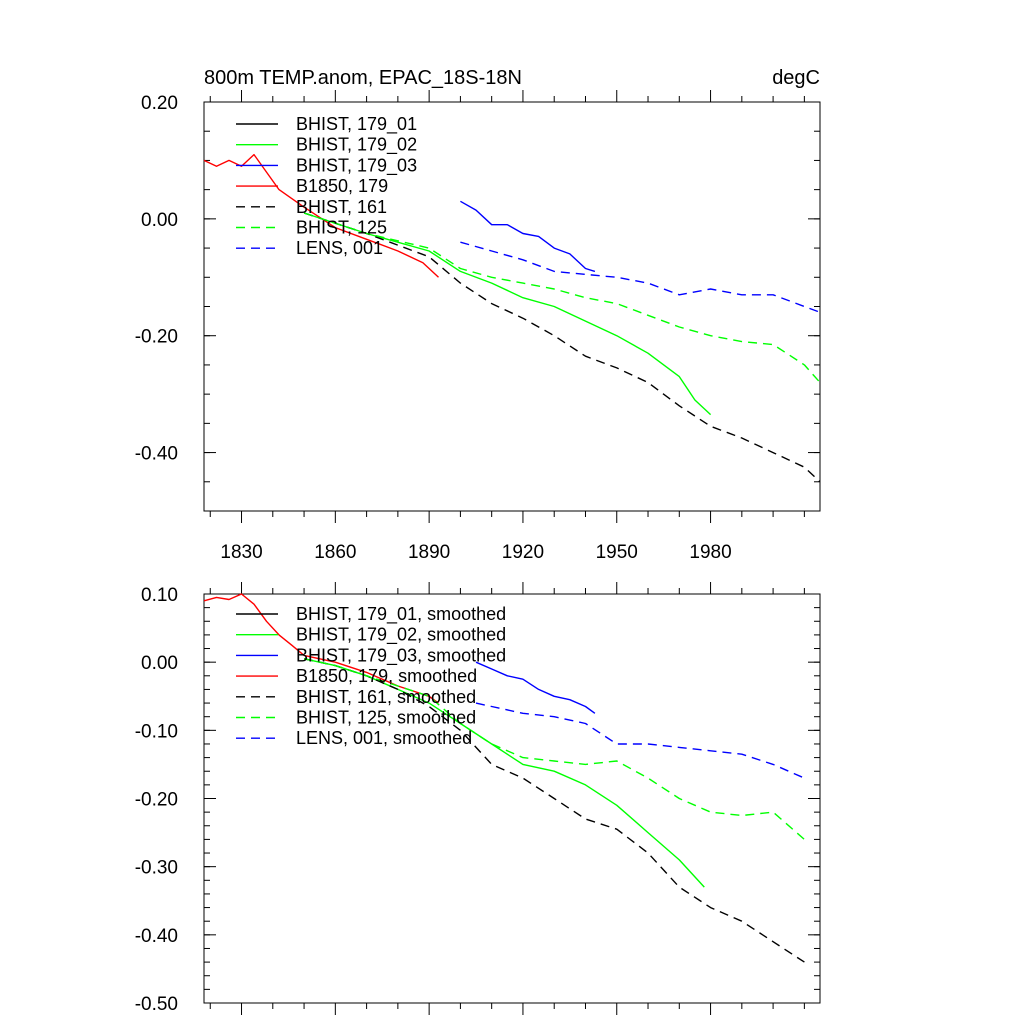 The height and width of the screenshot is (1024, 1024). Describe the element at coordinates (796, 78) in the screenshot. I see `top-chart-units: degC` at that location.